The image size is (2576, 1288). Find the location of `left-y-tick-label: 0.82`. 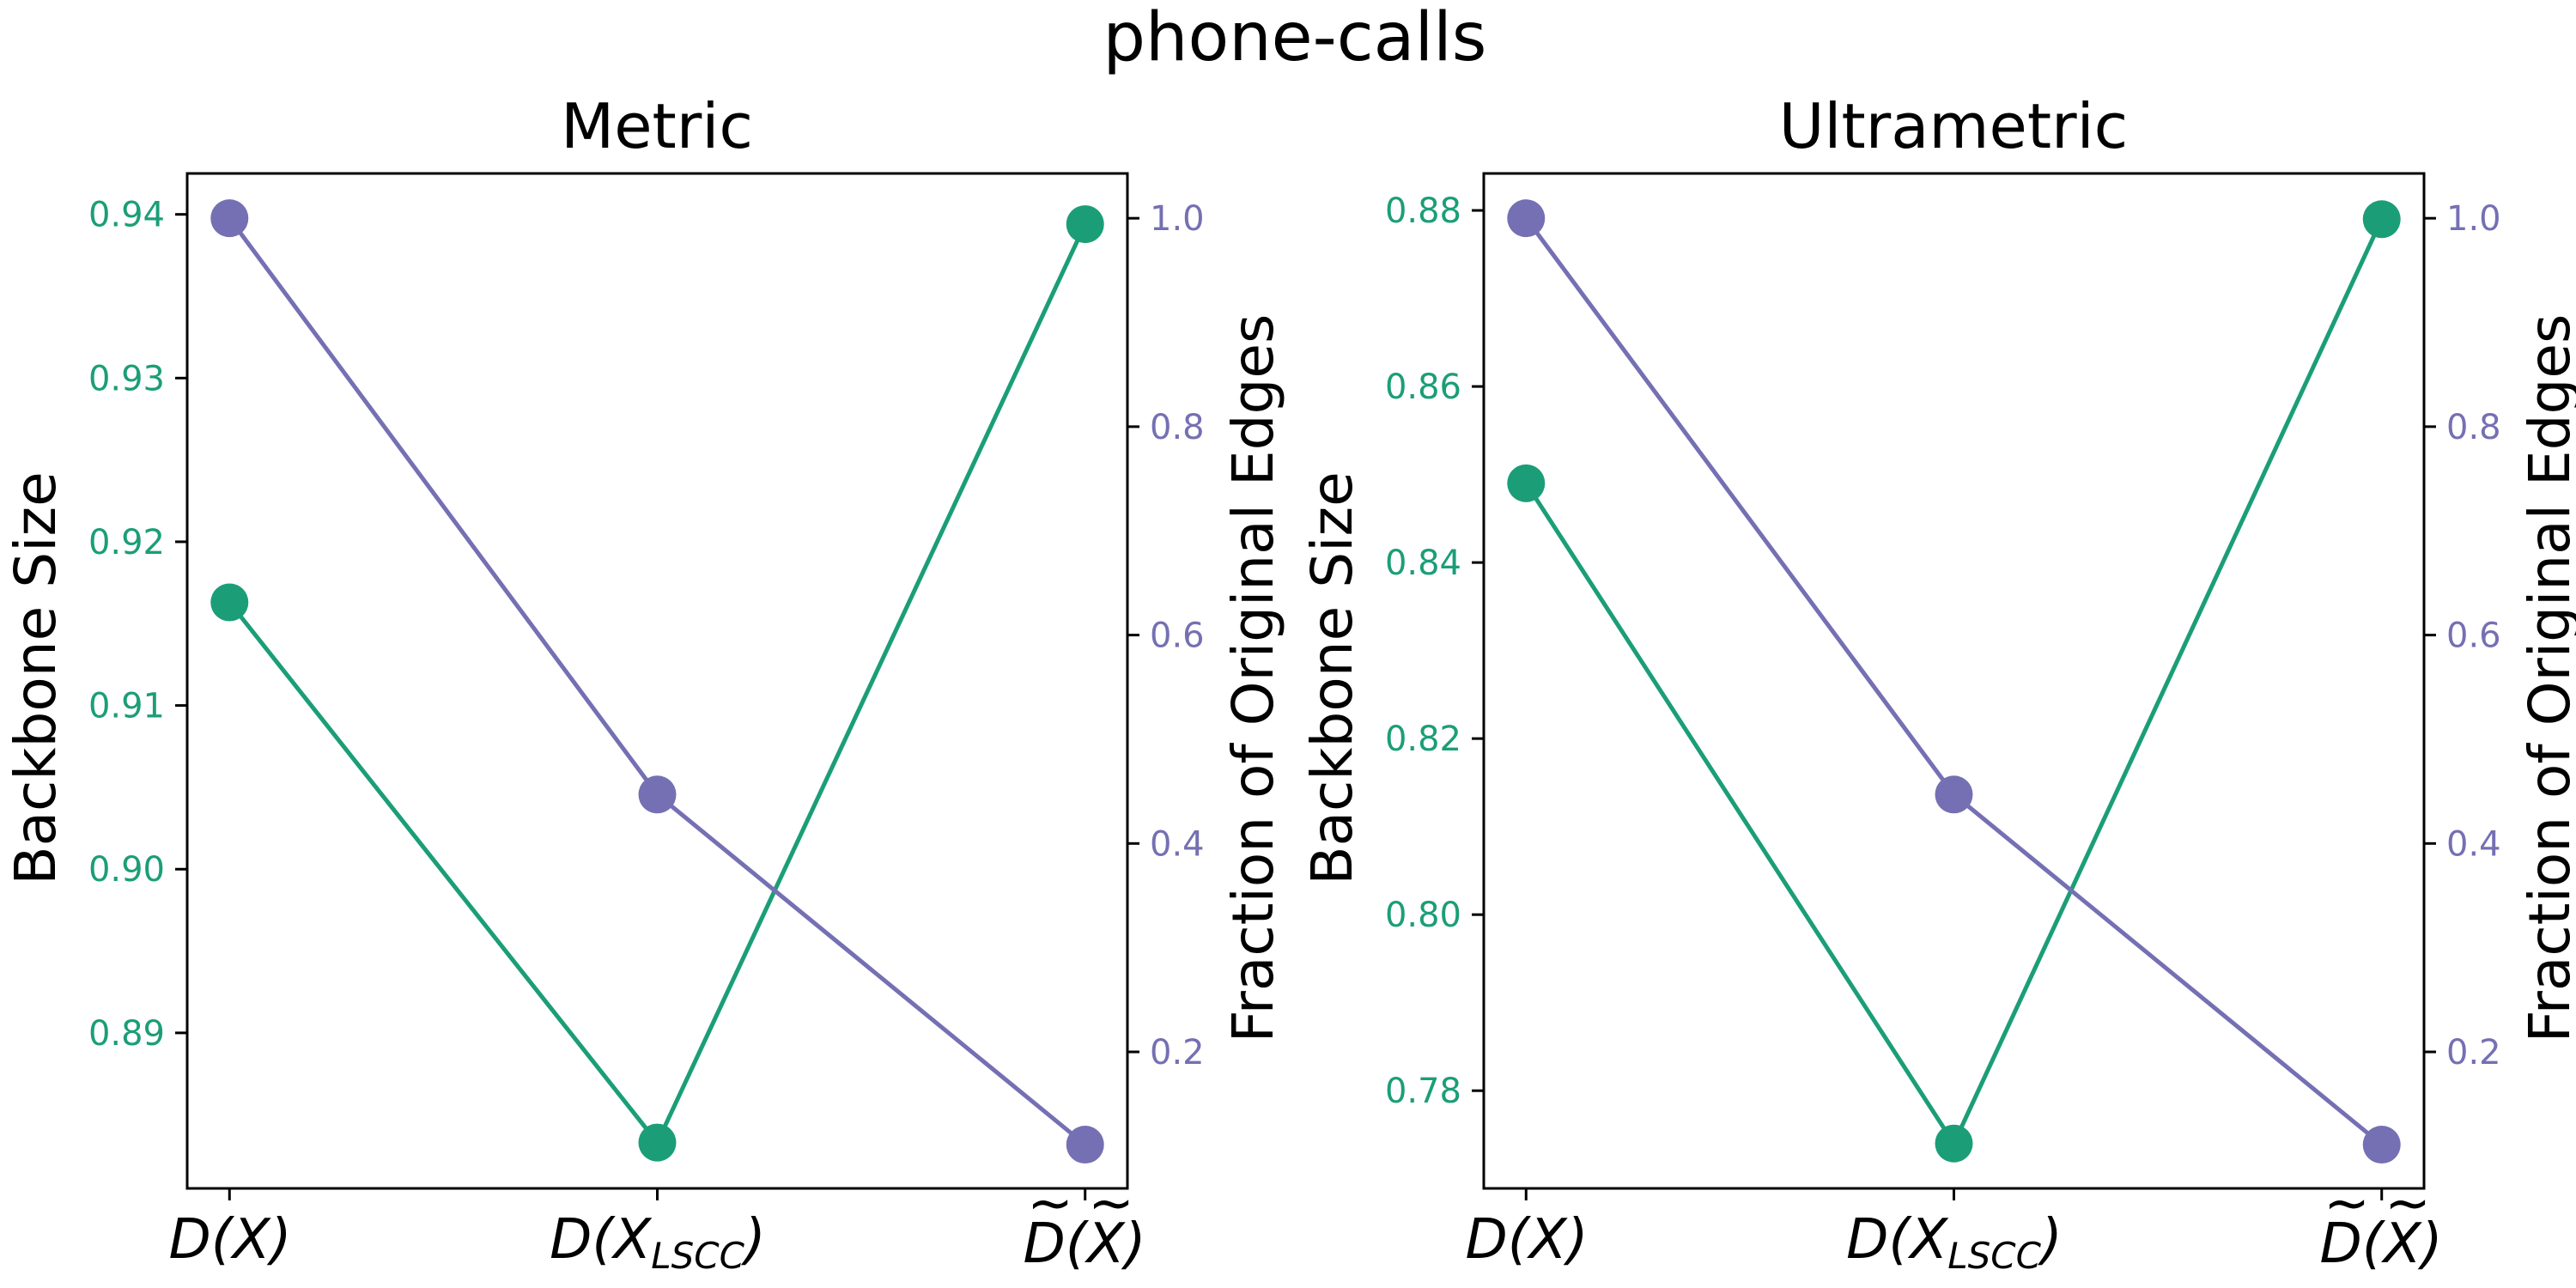

left-y-tick-label: 0.82 is located at coordinates (1423, 739).